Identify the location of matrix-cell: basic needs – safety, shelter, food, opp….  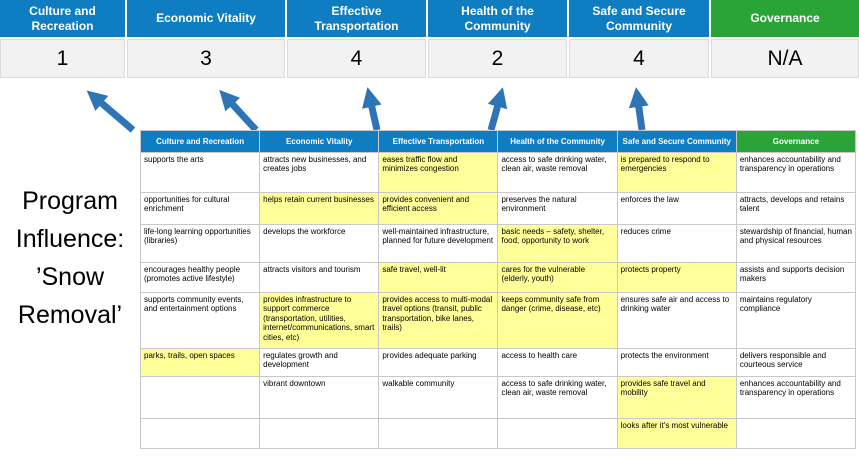
(558, 244).